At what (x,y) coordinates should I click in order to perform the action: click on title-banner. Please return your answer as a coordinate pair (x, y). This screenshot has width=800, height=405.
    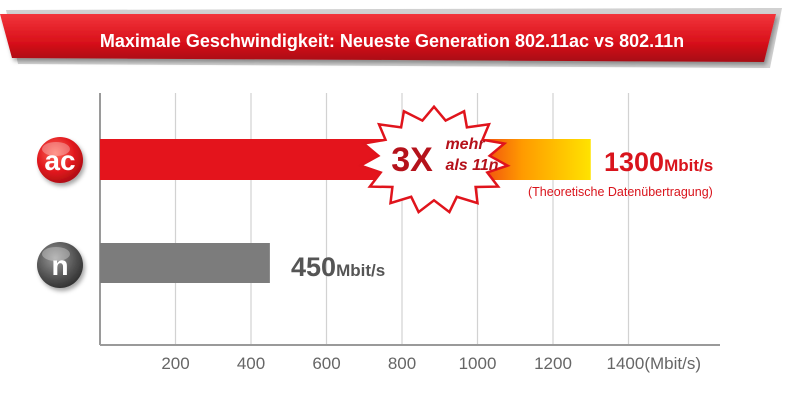
    Looking at the image, I should click on (391, 38).